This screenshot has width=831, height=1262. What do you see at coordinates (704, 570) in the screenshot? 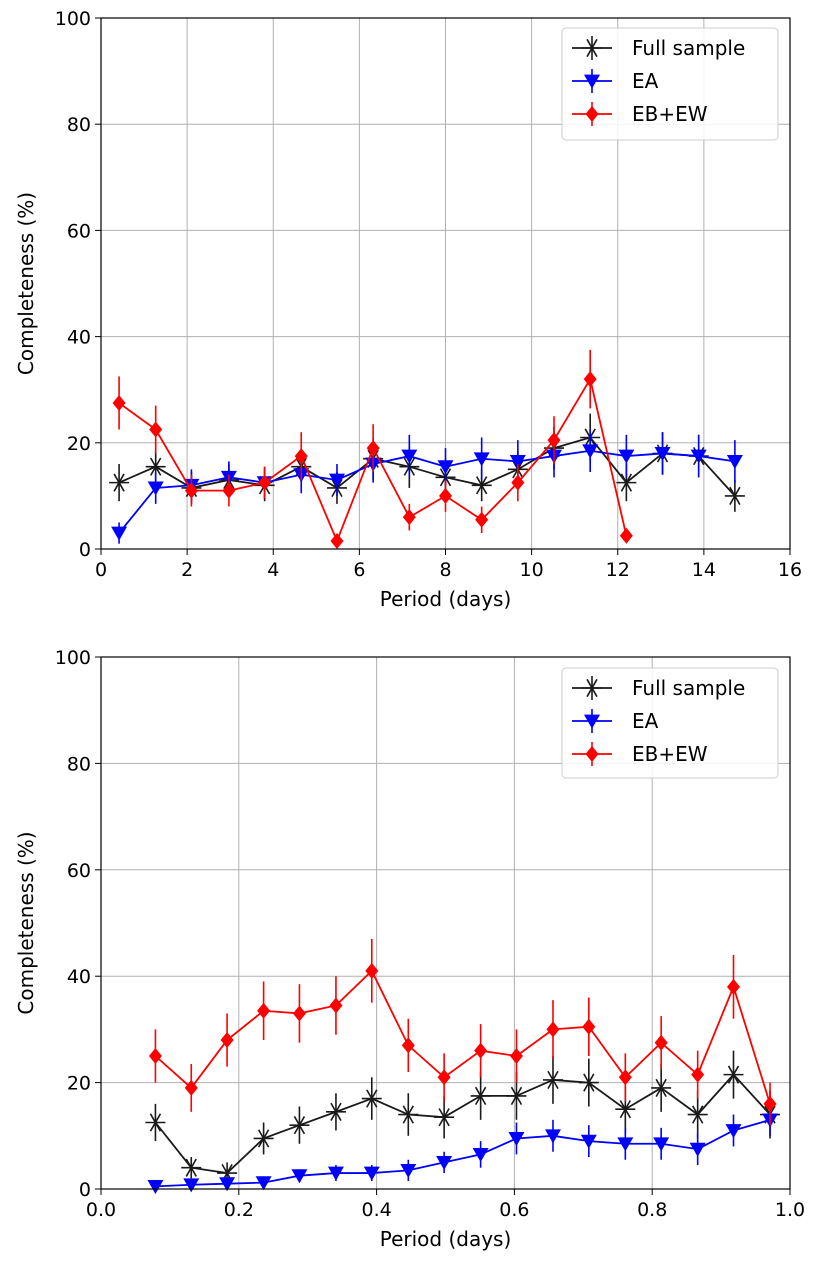
I see `x-tick-label: 14` at bounding box center [704, 570].